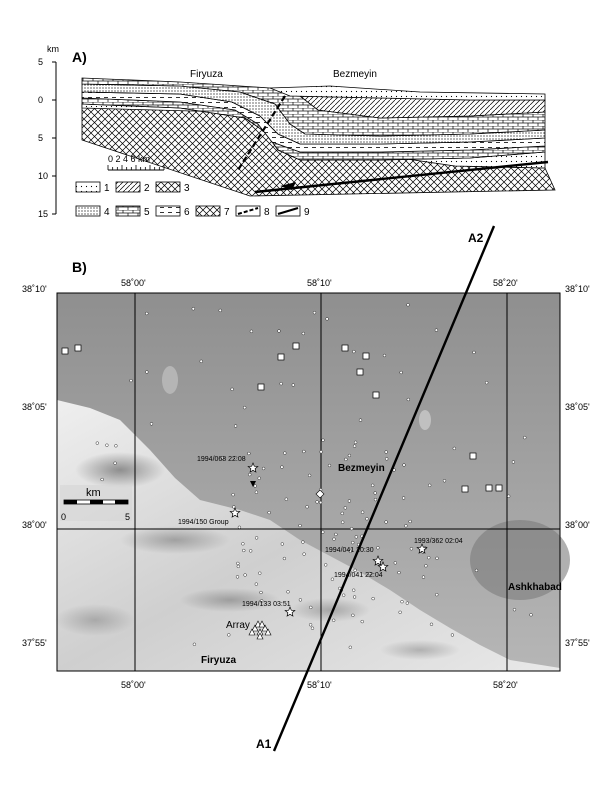 The width and height of the screenshot is (612, 792). I want to click on event-label-1994-068: 1994/068 22:08, so click(221, 459).